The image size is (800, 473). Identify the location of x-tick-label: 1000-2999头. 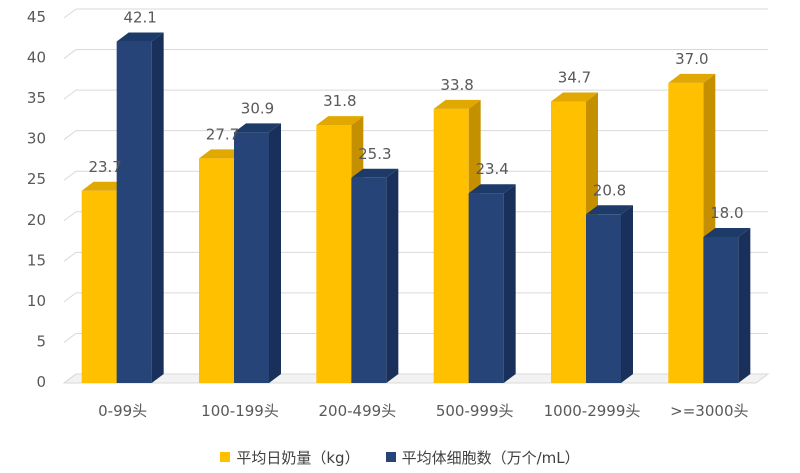
(592, 411).